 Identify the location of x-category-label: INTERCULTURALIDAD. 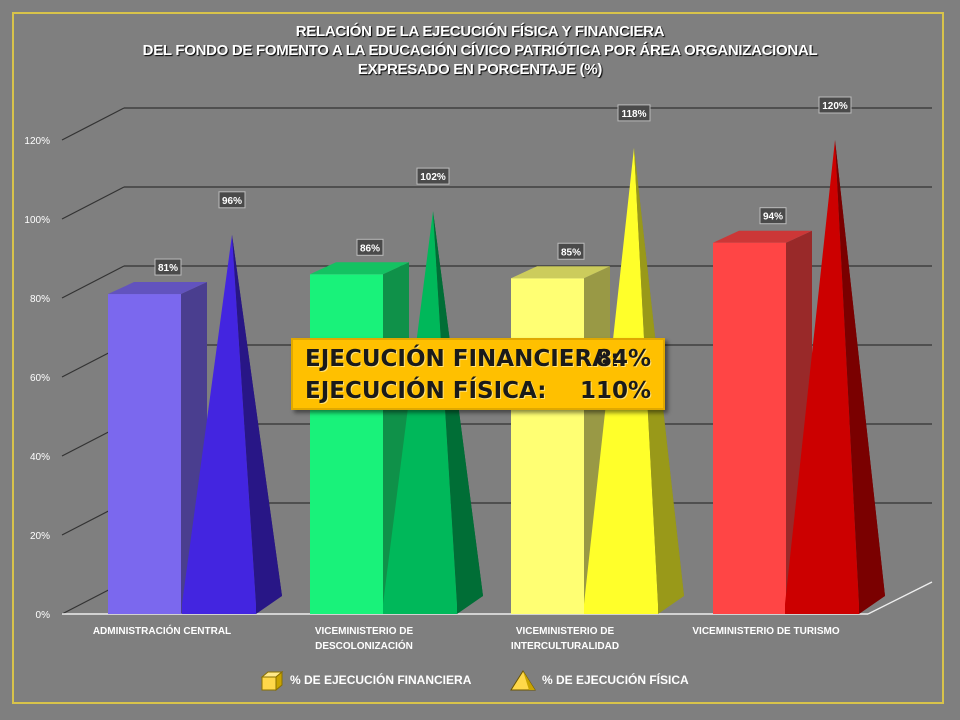
(565, 646).